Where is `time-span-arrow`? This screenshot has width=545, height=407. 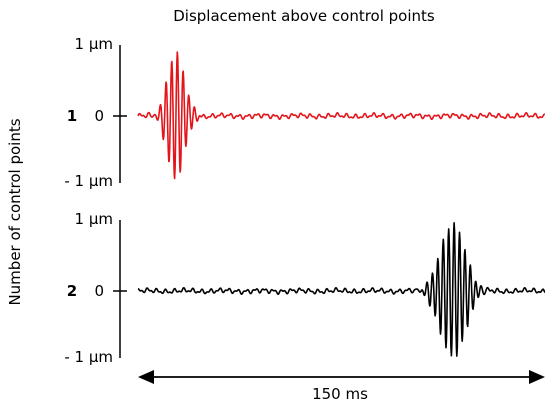 time-span-arrow is located at coordinates (341, 377).